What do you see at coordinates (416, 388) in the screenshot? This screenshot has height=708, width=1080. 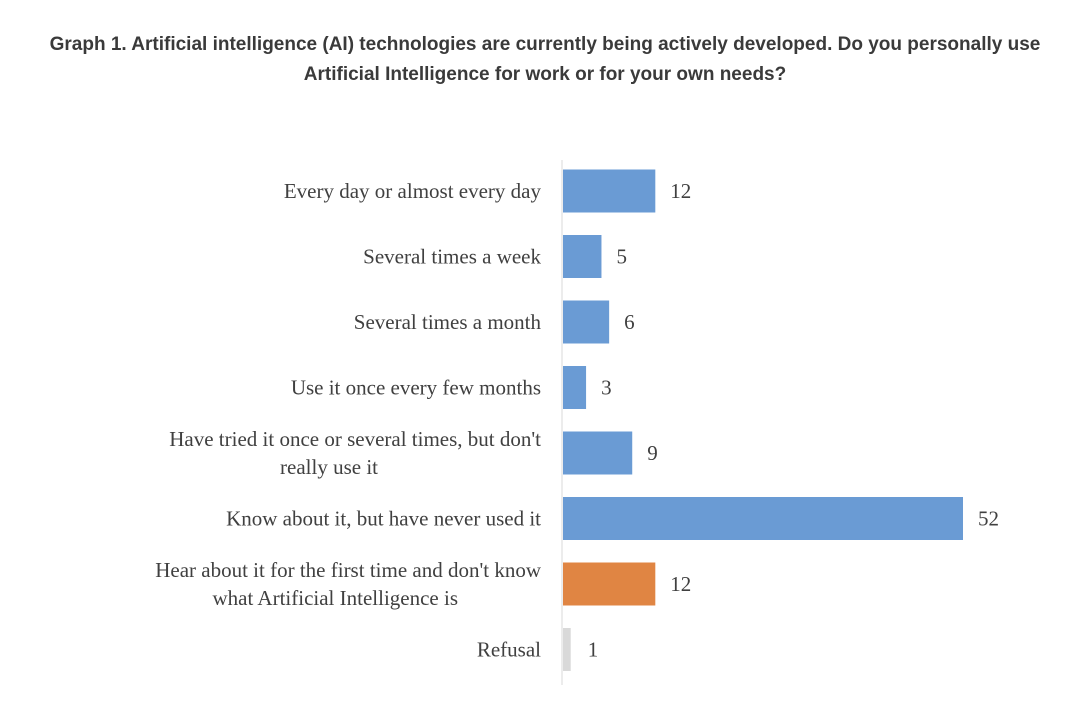 I see `category-label-4: Use it once every few months` at bounding box center [416, 388].